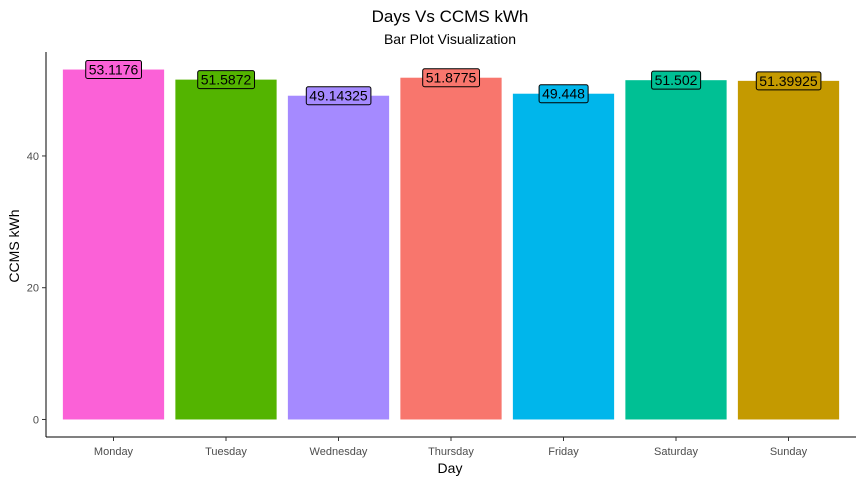 This screenshot has height=484, width=864. I want to click on value-label-tuesday: 51.5872, so click(226, 80).